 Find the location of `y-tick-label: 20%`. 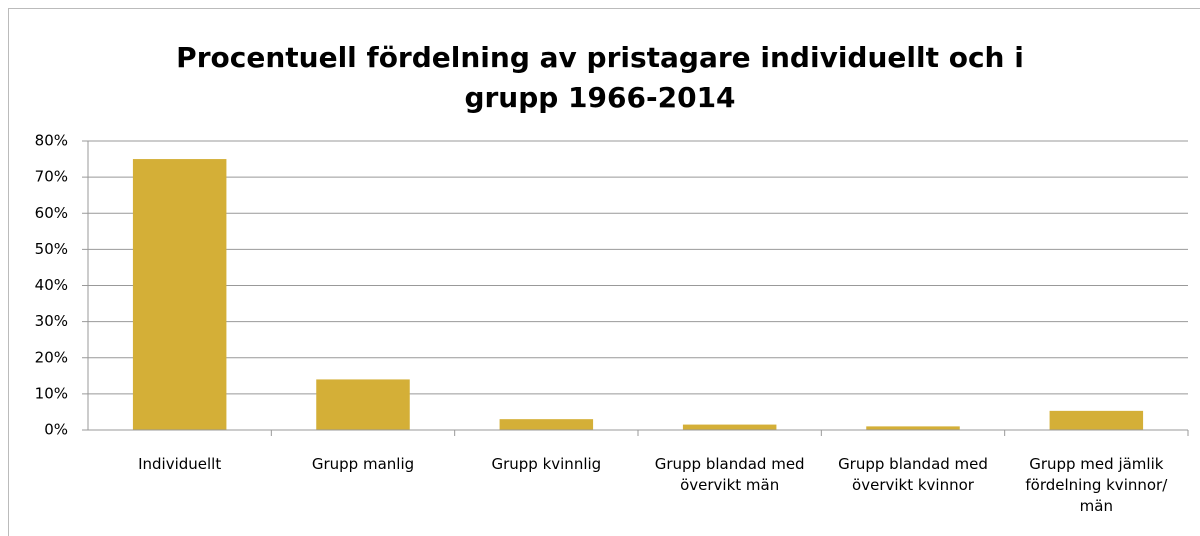

y-tick-label: 20% is located at coordinates (51, 357).